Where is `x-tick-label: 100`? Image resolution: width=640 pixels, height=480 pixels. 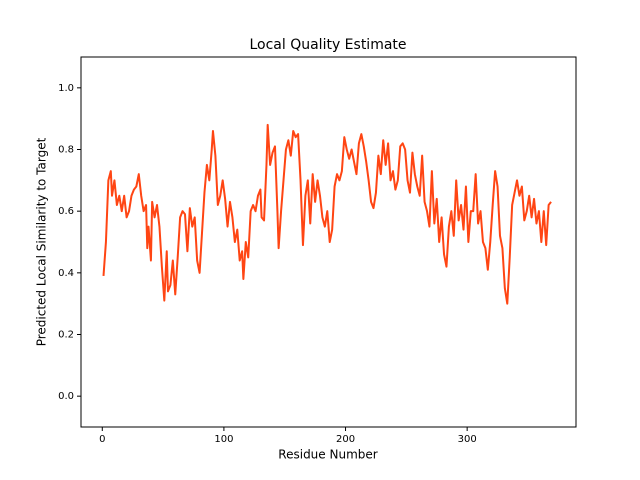 x-tick-label: 100 is located at coordinates (223, 439).